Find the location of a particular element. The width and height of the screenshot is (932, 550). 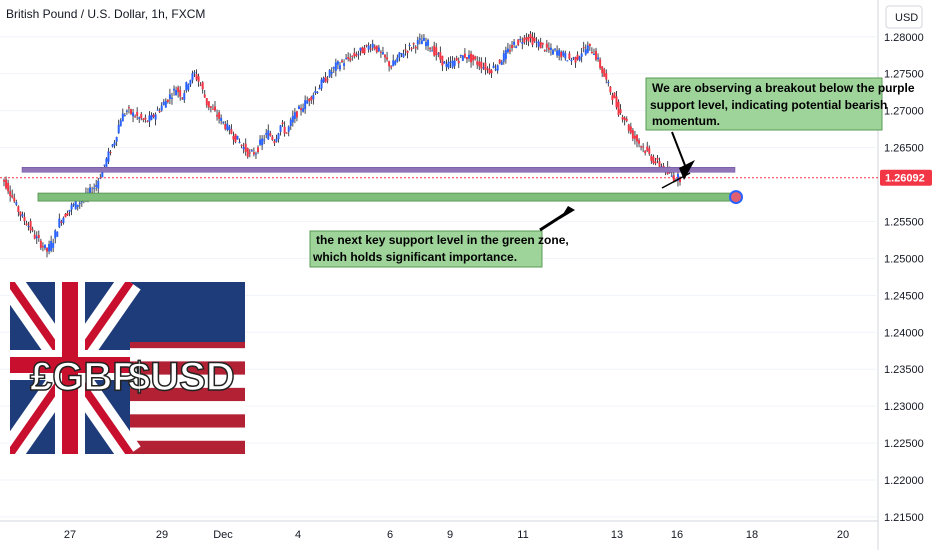

x-tick-label: 11 is located at coordinates (522, 535).